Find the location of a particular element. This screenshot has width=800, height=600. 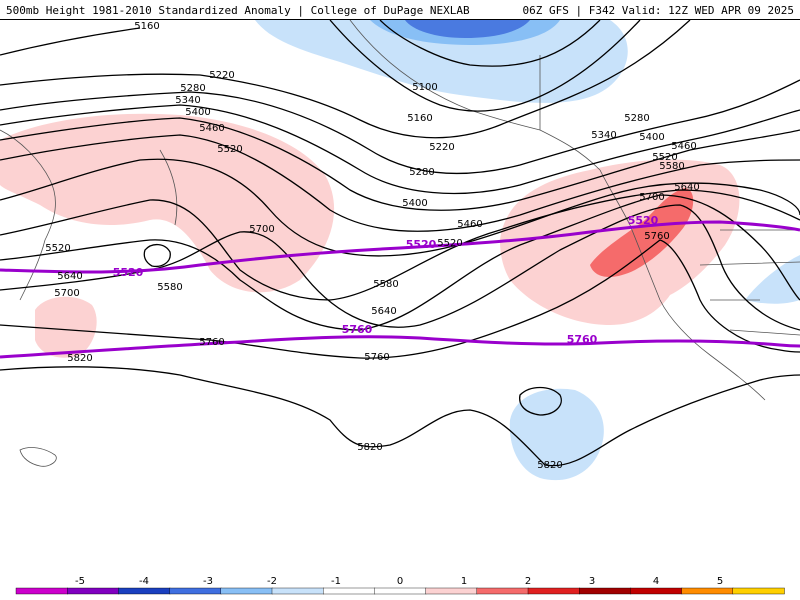

contour-label-5520-c: 5520 is located at coordinates (57, 248).